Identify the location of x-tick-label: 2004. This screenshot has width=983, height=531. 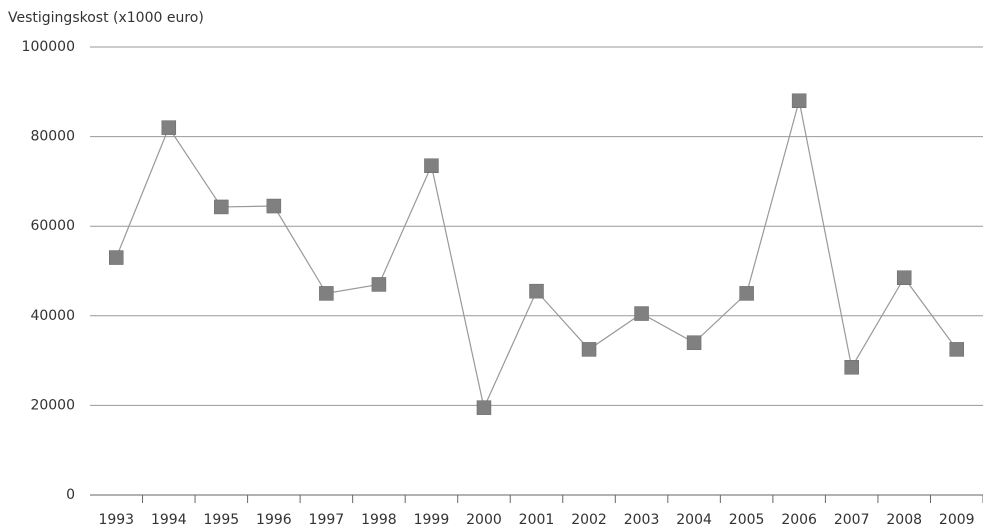
(694, 520).